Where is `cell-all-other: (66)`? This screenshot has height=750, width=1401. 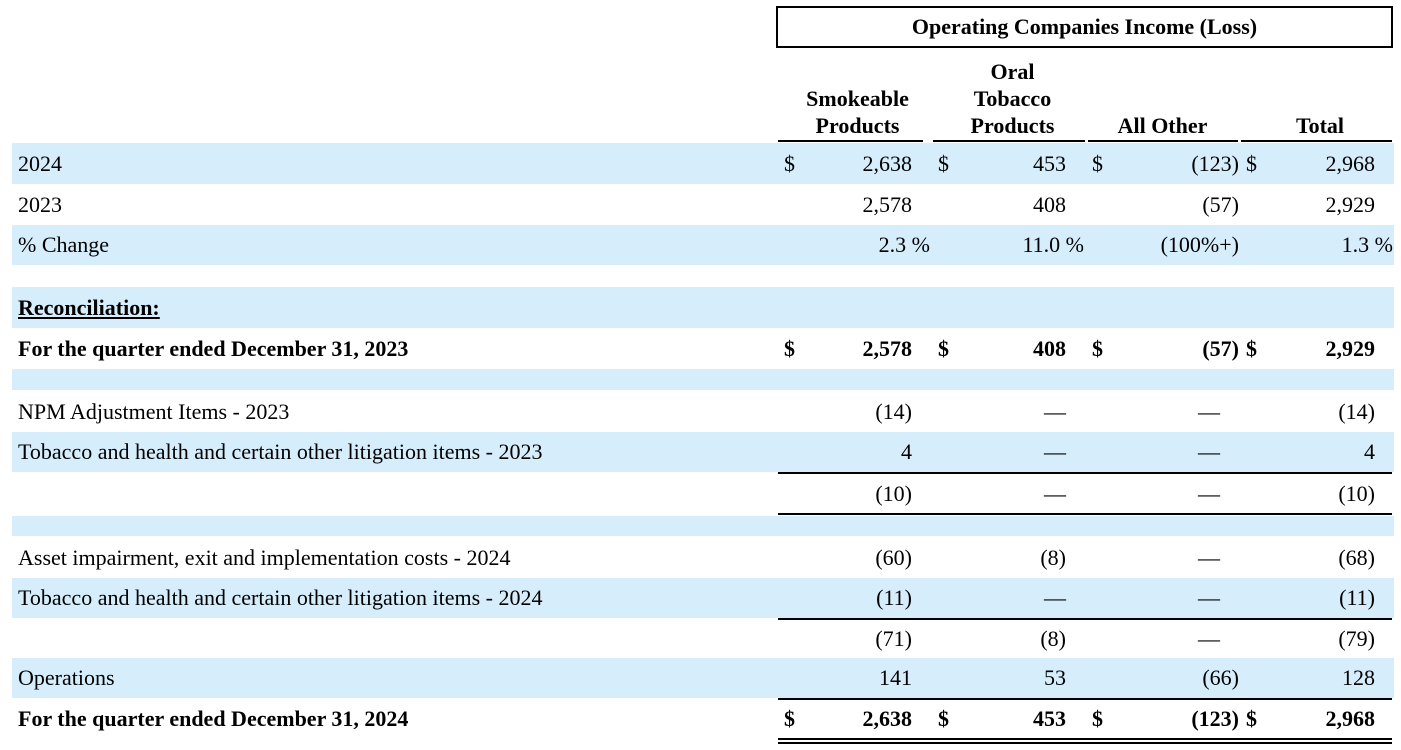
cell-all-other: (66) is located at coordinates (1220, 677).